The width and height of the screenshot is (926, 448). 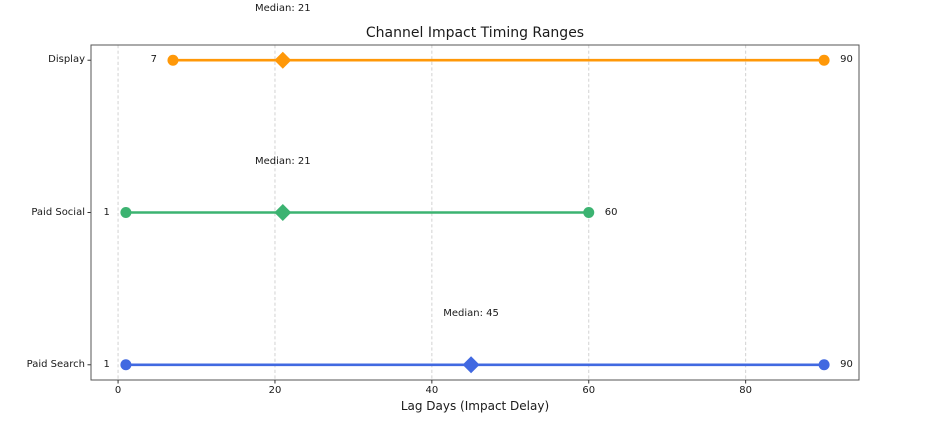 What do you see at coordinates (153, 60) in the screenshot?
I see `min-value-label: 7` at bounding box center [153, 60].